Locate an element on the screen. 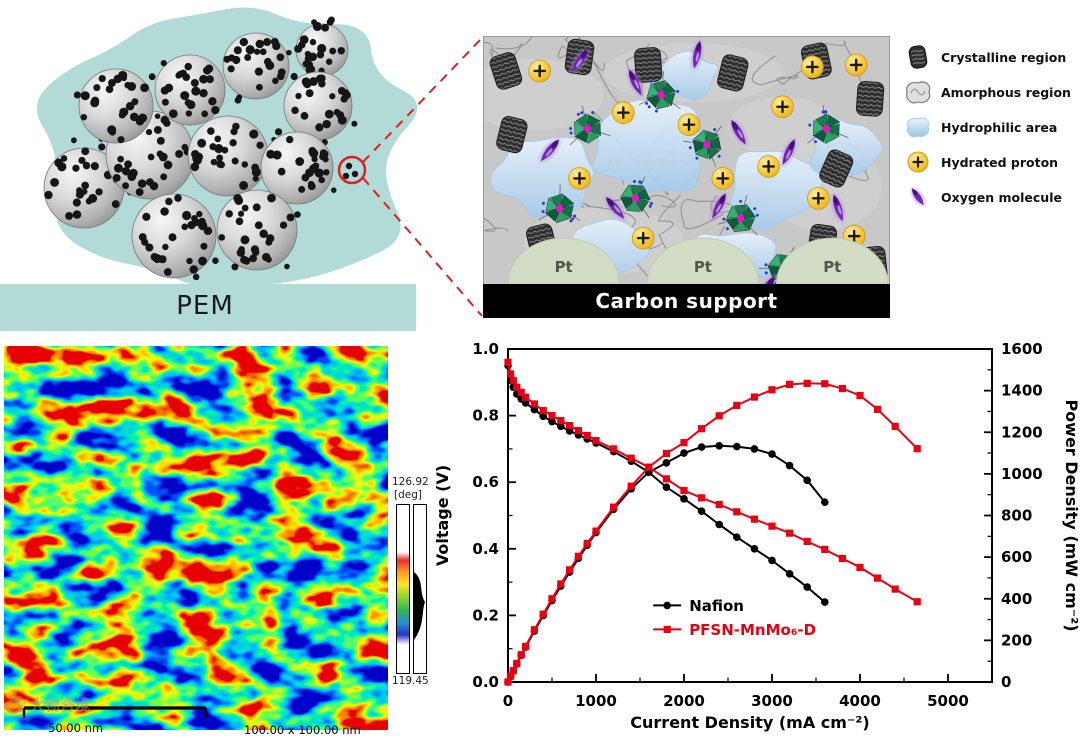 This screenshot has height=740, width=1080. svg-text: 1400 is located at coordinates (1022, 391).